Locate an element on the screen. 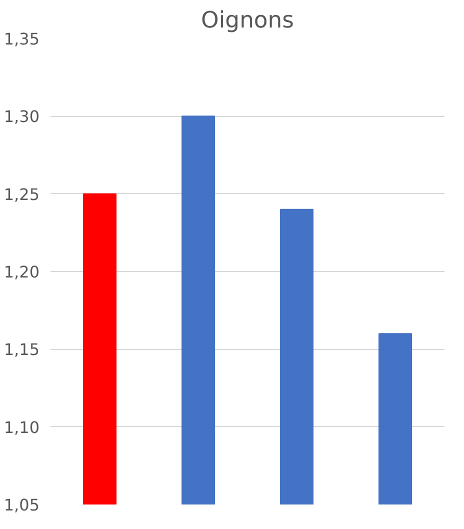 This screenshot has width=464, height=529. y-tick-label: 1,05 is located at coordinates (22, 505).